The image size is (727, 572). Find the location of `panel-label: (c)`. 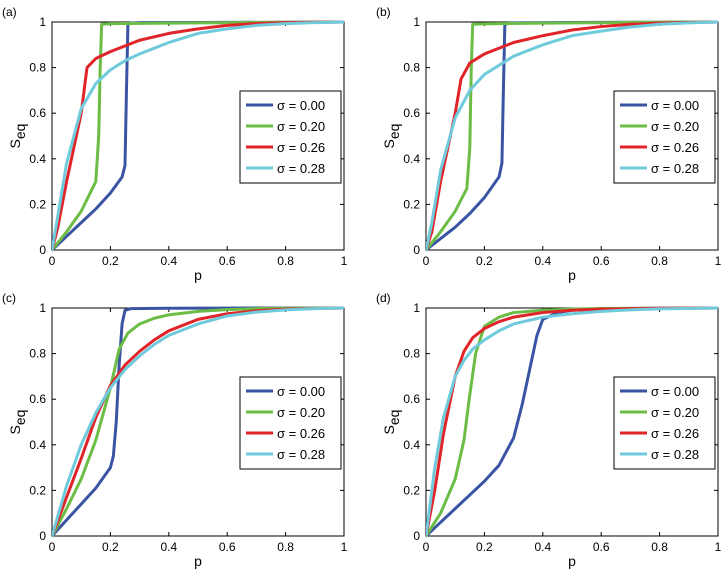

panel-label: (c) is located at coordinates (9, 298).